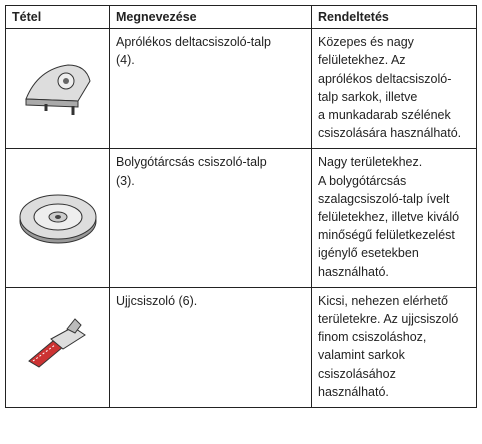 The image size is (482, 444). I want to click on text-line: felületekhez. Az, so click(362, 60).